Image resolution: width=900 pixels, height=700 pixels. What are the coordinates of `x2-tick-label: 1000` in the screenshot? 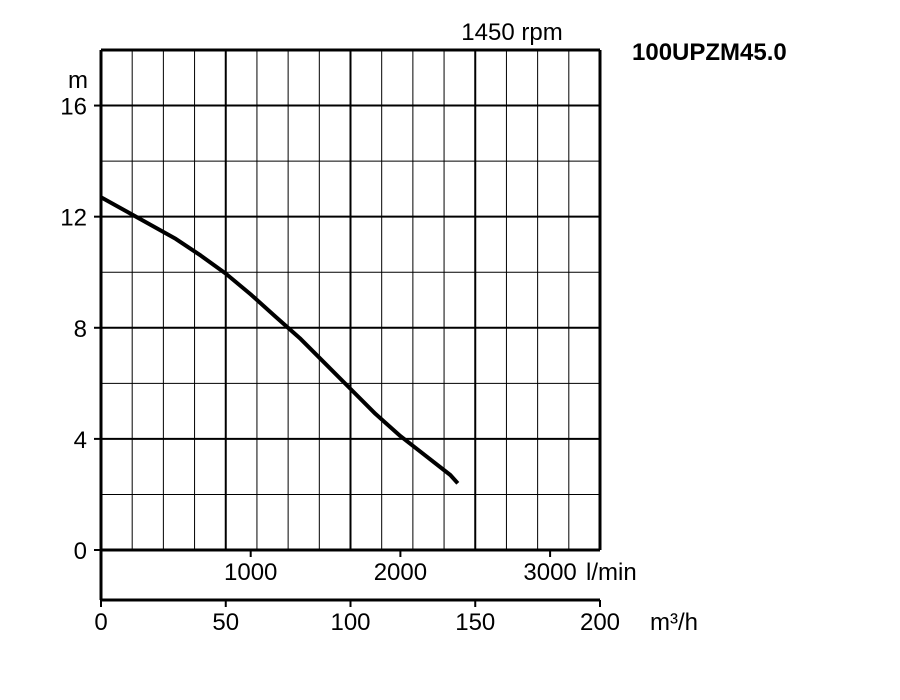 It's located at (250, 572).